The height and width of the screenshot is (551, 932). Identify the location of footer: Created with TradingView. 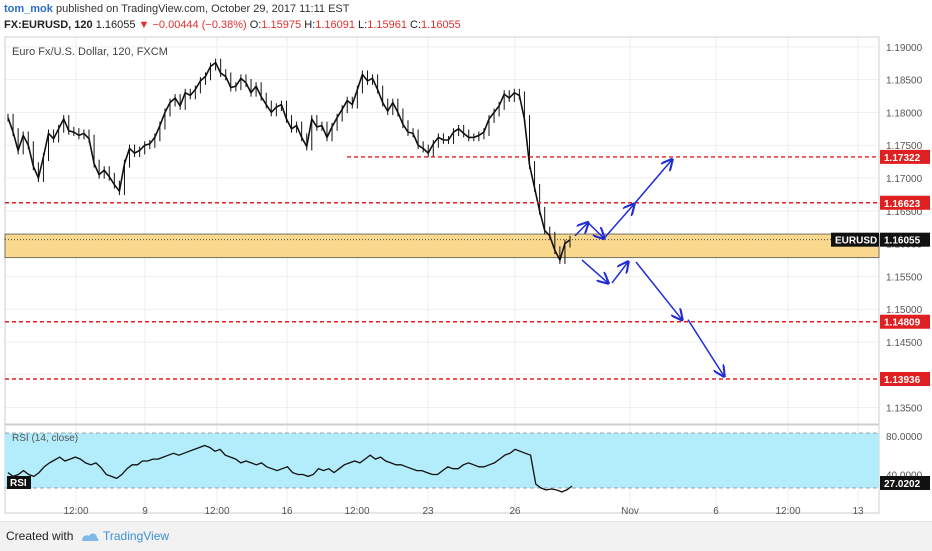
(466, 536).